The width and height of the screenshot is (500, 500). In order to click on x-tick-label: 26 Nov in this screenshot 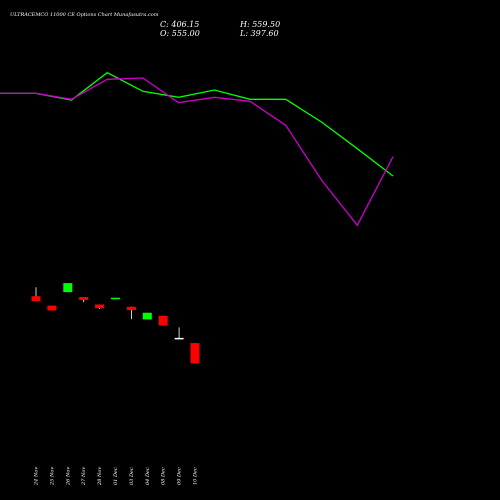, I will do `click(68, 476)`.